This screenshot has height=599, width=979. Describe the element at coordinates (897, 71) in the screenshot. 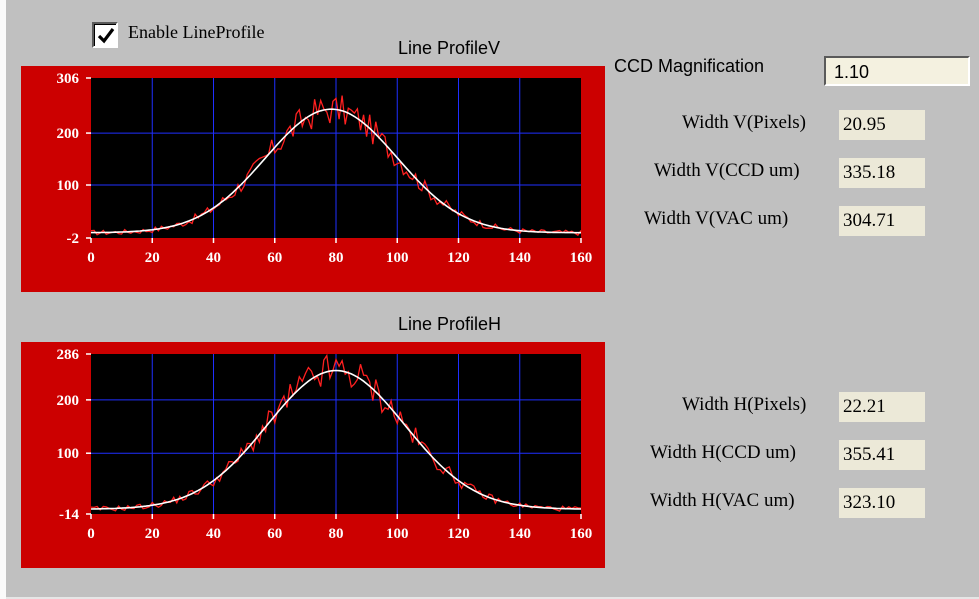

I see `ccd-magnification-input: 1.10` at that location.